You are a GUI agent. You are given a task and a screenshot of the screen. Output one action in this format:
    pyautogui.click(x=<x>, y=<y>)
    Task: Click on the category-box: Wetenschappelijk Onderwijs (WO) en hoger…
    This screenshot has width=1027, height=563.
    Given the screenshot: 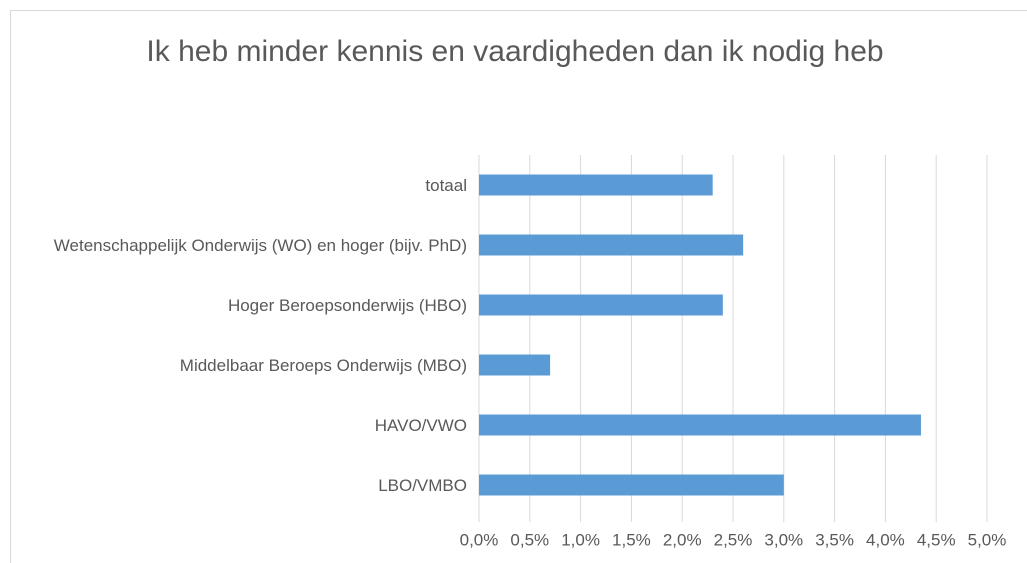 What is the action you would take?
    pyautogui.click(x=260, y=245)
    